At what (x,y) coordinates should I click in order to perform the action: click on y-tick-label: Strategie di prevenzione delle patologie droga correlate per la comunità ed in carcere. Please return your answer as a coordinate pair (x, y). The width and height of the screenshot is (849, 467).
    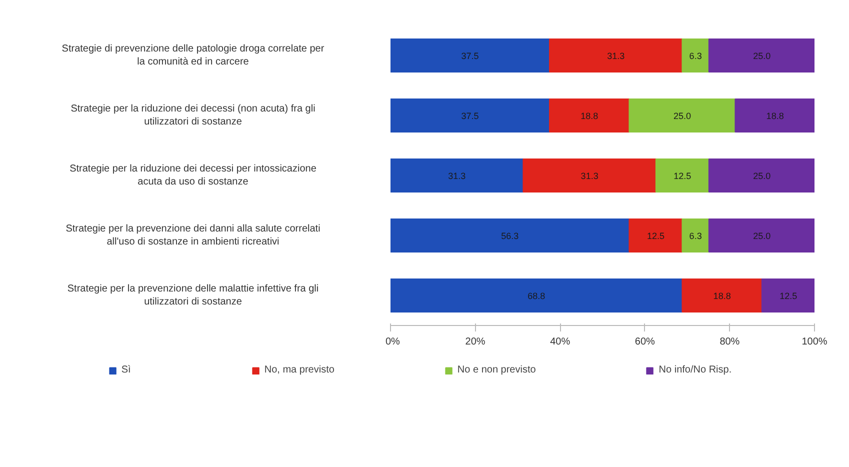
    Looking at the image, I should click on (193, 55).